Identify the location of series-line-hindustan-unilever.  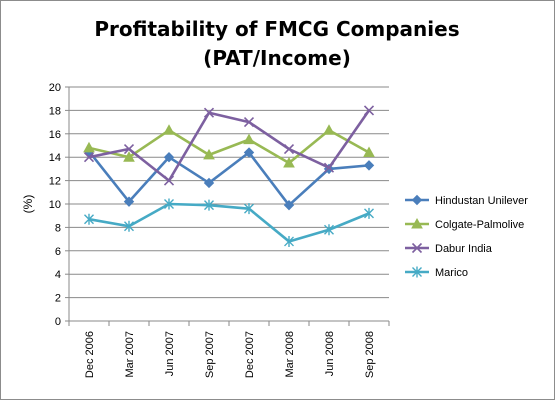
(228, 178).